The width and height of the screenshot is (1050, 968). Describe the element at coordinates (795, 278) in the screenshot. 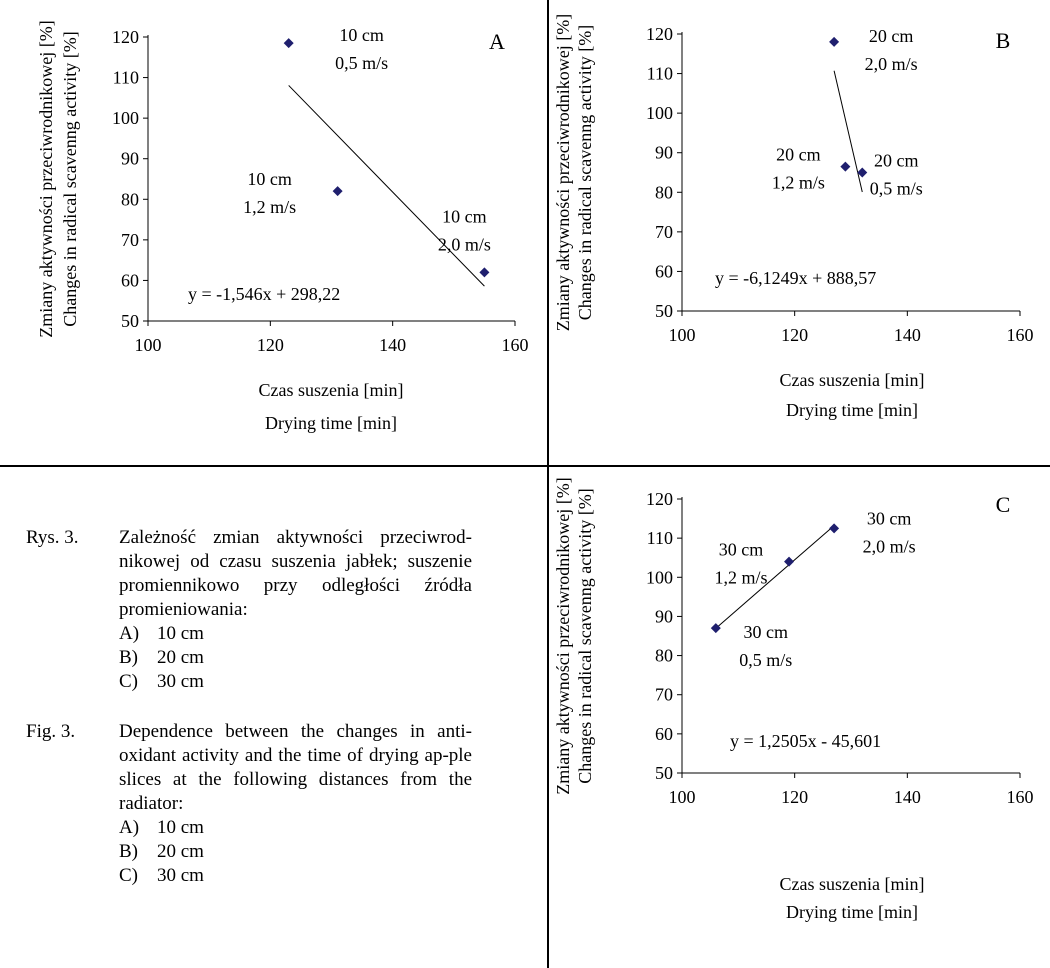

I see `trendline-equation: y = -6,1249x + 888,57` at that location.